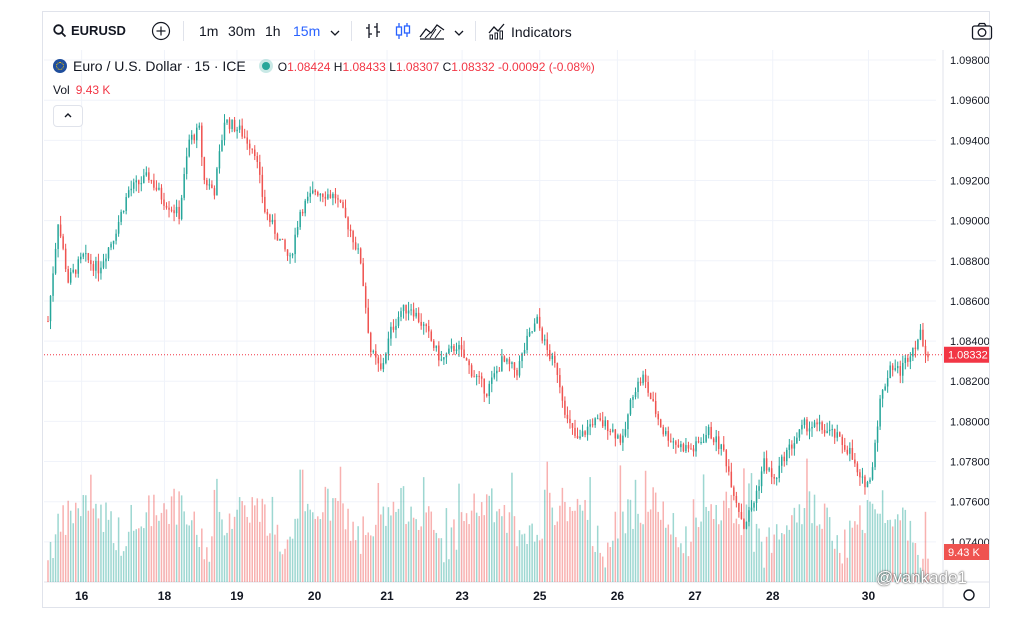  I want to click on x-tick-label: 23, so click(462, 596).